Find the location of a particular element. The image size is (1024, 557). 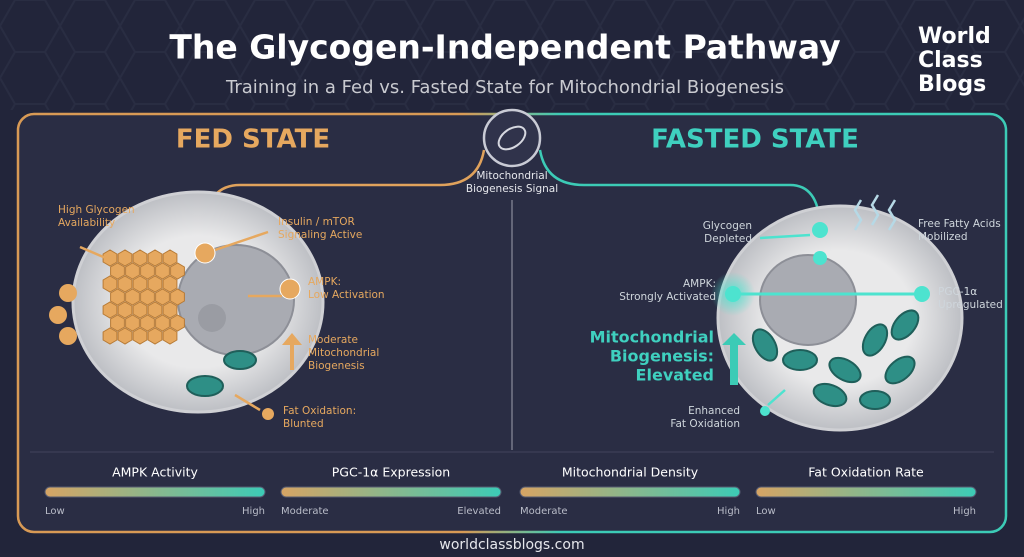

state-label: Depleted is located at coordinates (728, 239).